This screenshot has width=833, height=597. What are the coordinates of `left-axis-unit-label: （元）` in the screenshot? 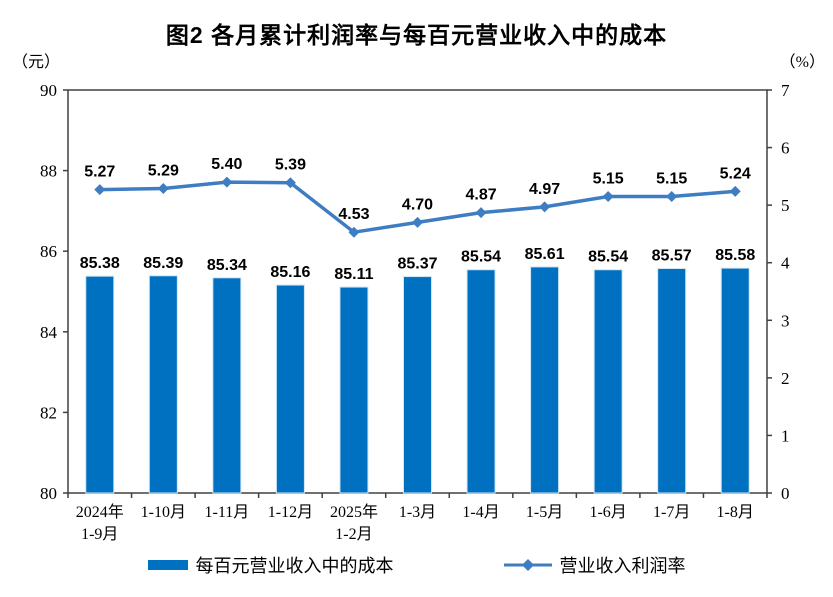 It's located at (36, 62).